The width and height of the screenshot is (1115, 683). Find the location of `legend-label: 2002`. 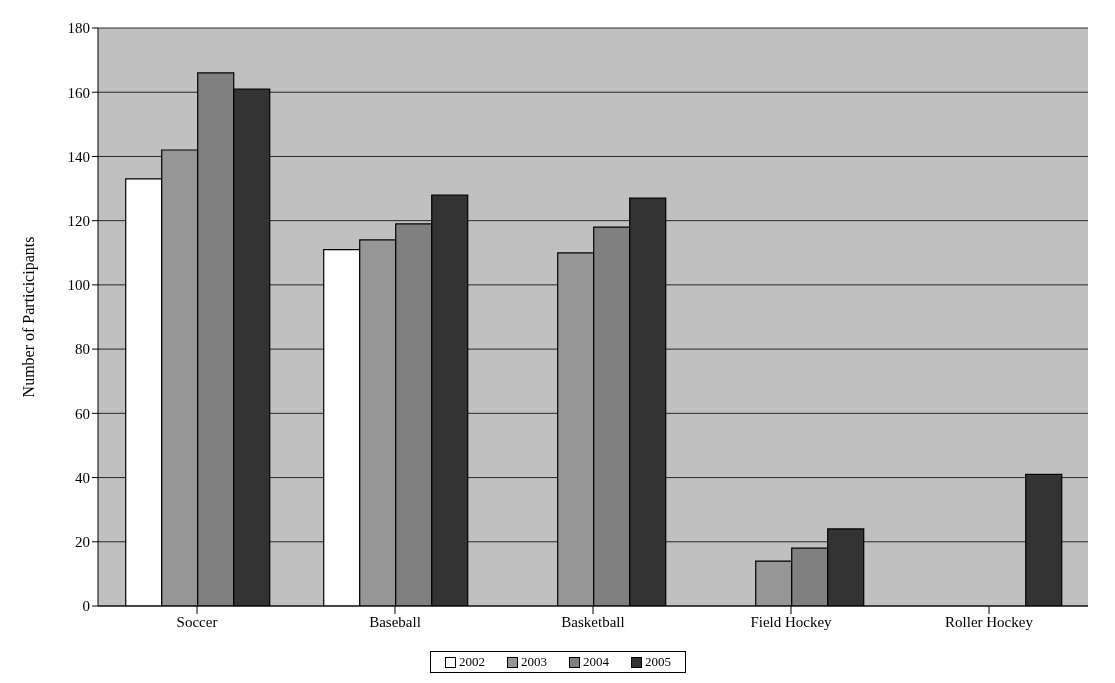

legend-label: 2002 is located at coordinates (472, 662).